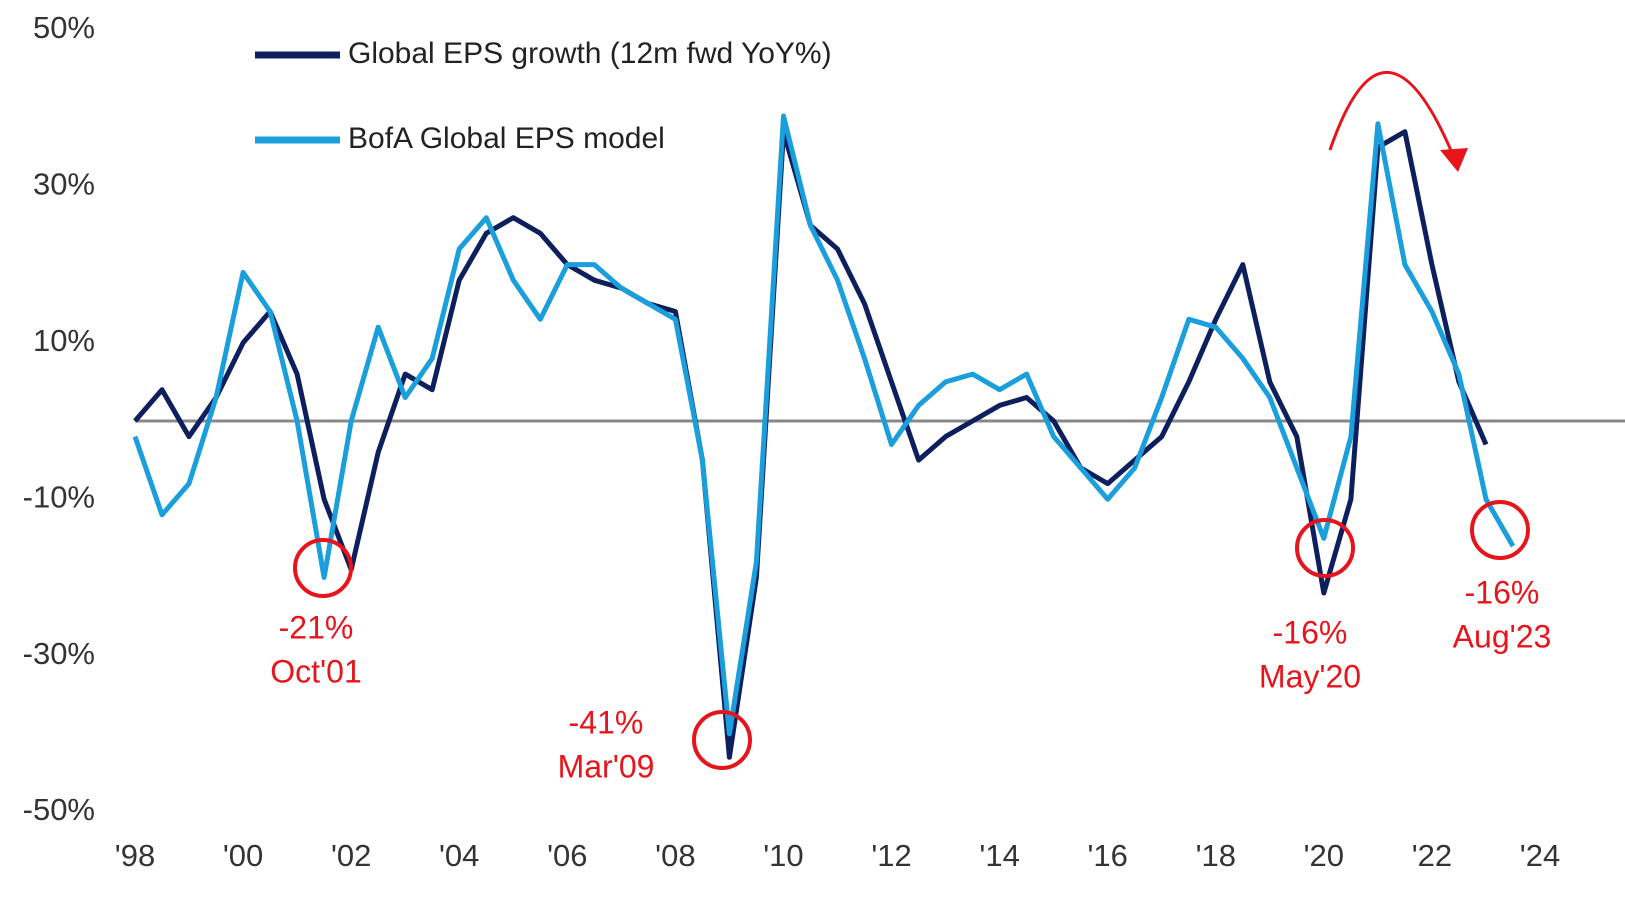  Describe the element at coordinates (243, 855) in the screenshot. I see `x-tick-label: '00` at that location.